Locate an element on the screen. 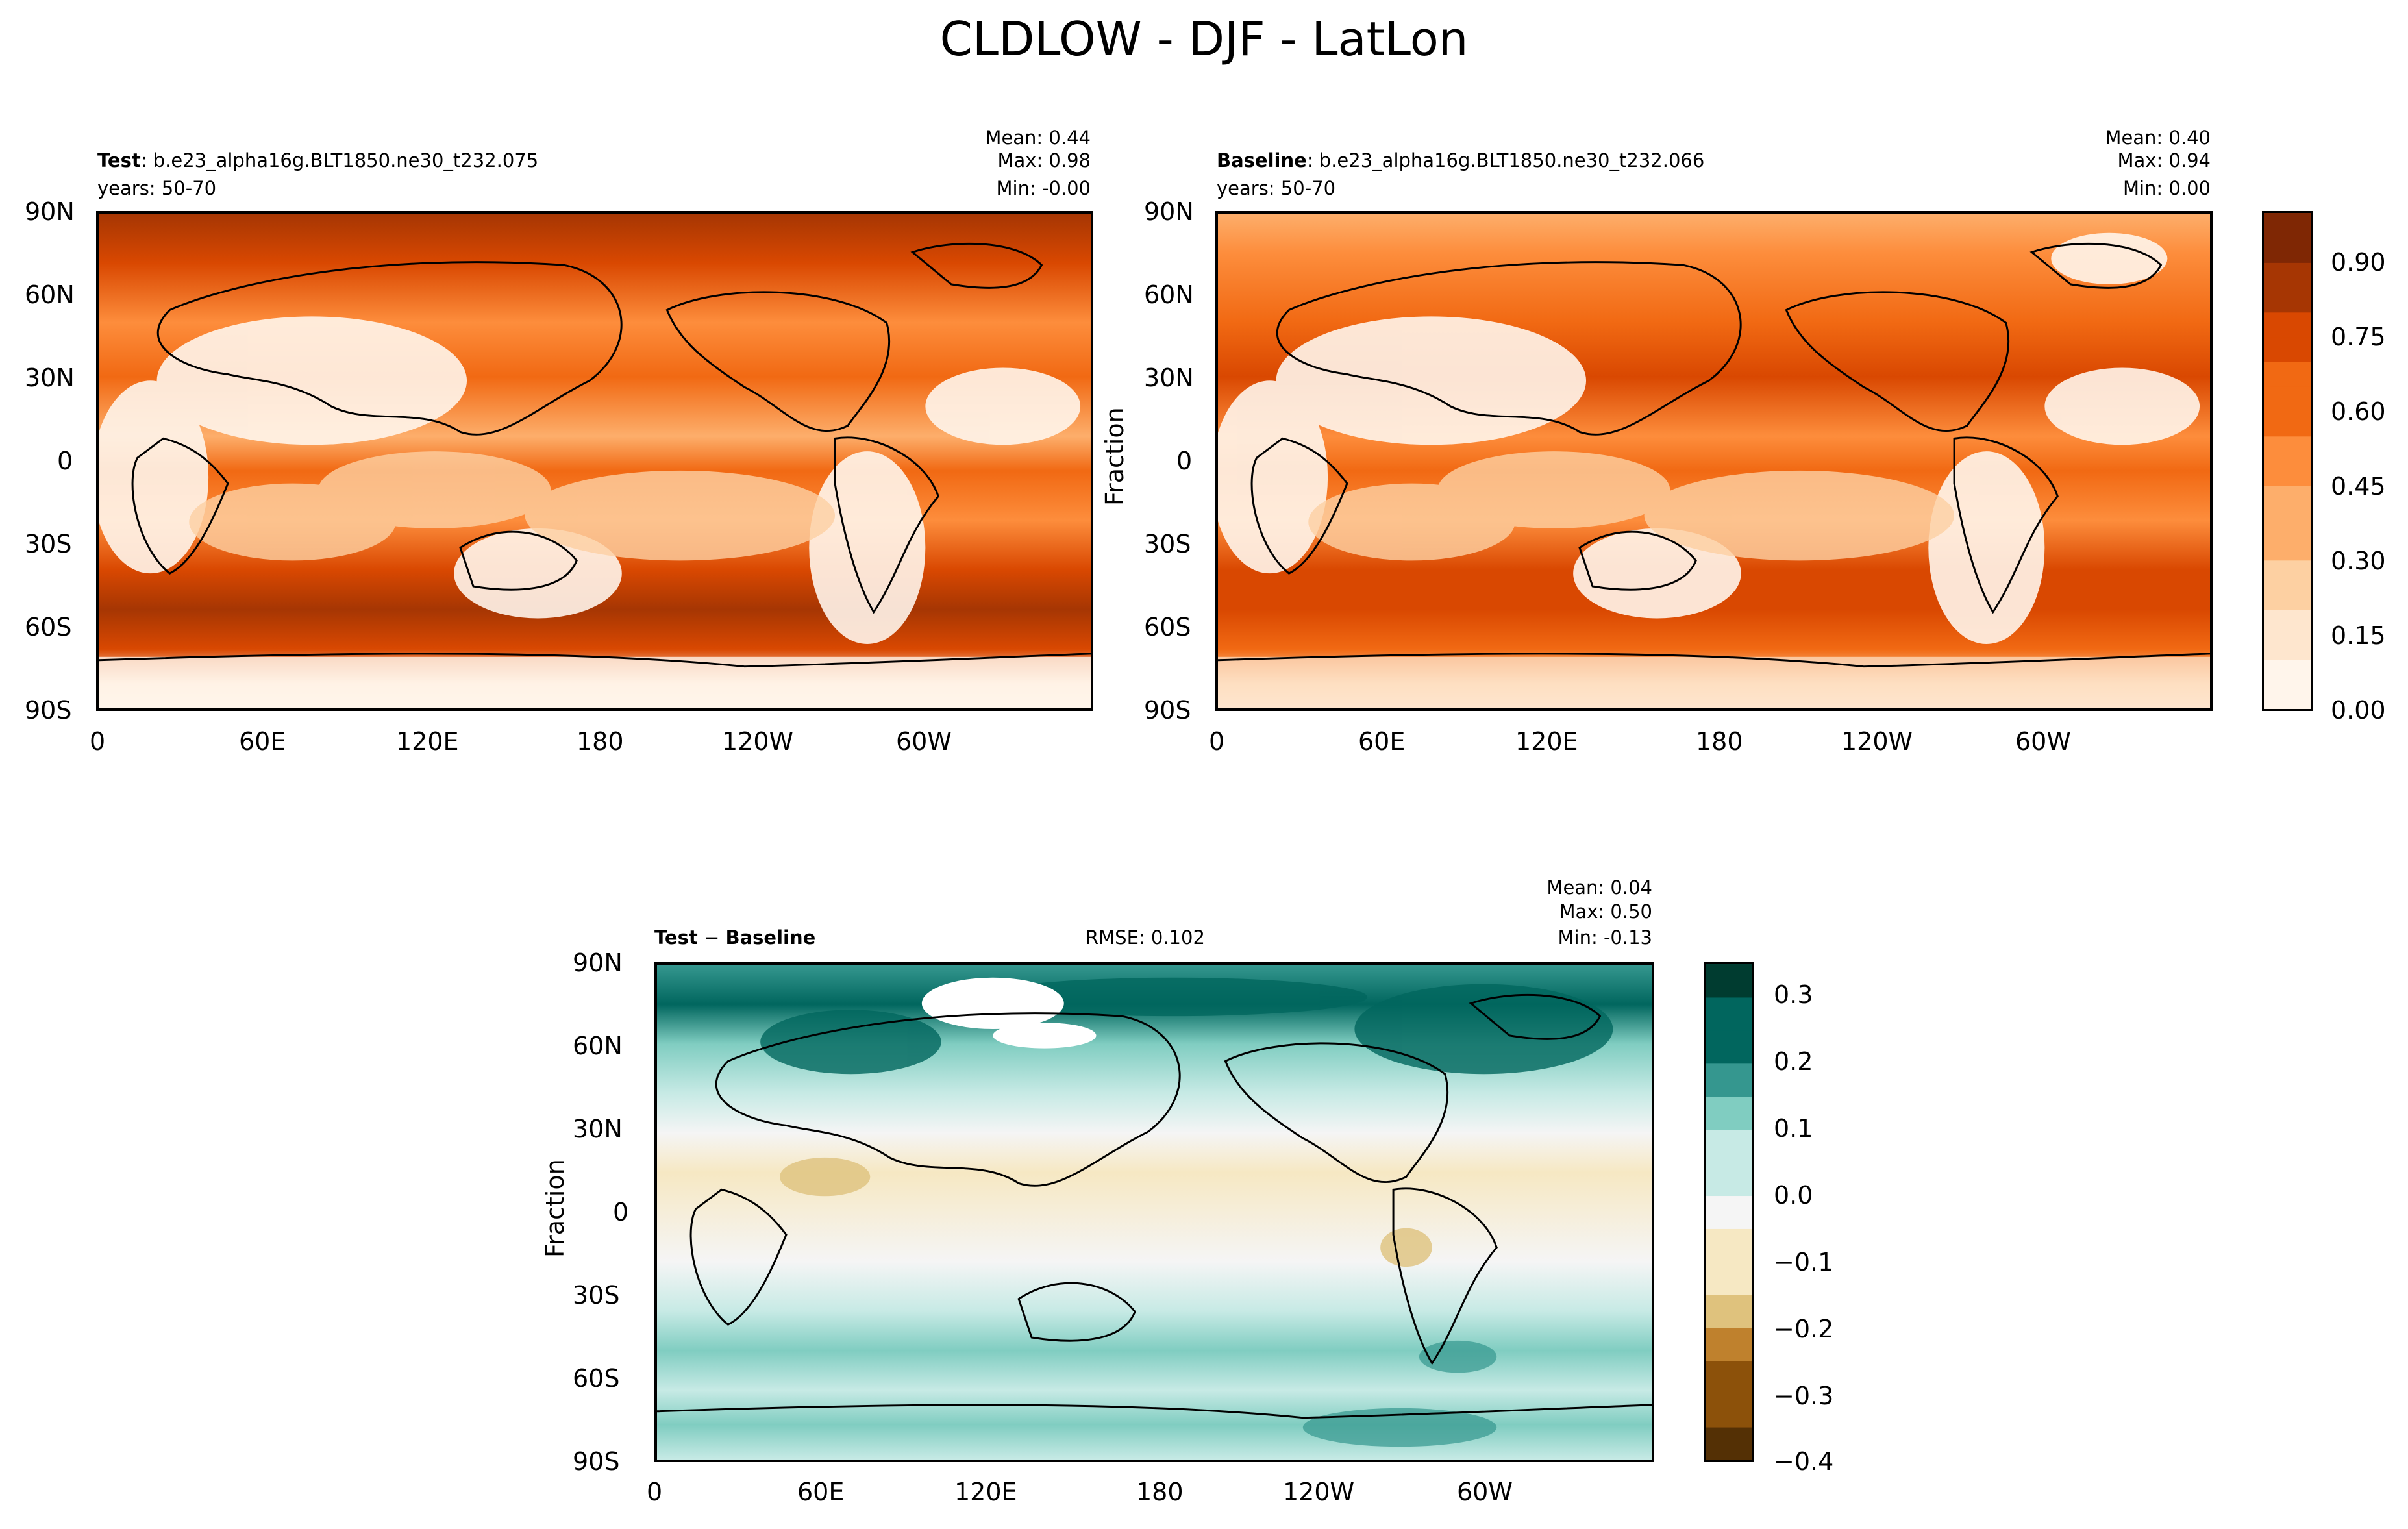 The width and height of the screenshot is (2408, 1529). brbg-colorbar is located at coordinates (1729, 1212).